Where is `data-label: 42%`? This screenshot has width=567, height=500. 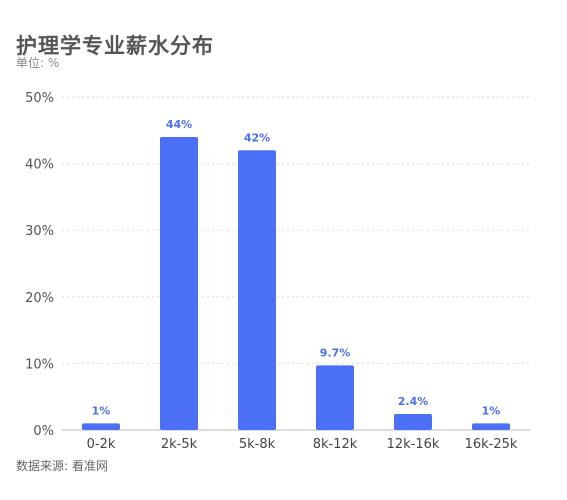 data-label: 42% is located at coordinates (257, 137).